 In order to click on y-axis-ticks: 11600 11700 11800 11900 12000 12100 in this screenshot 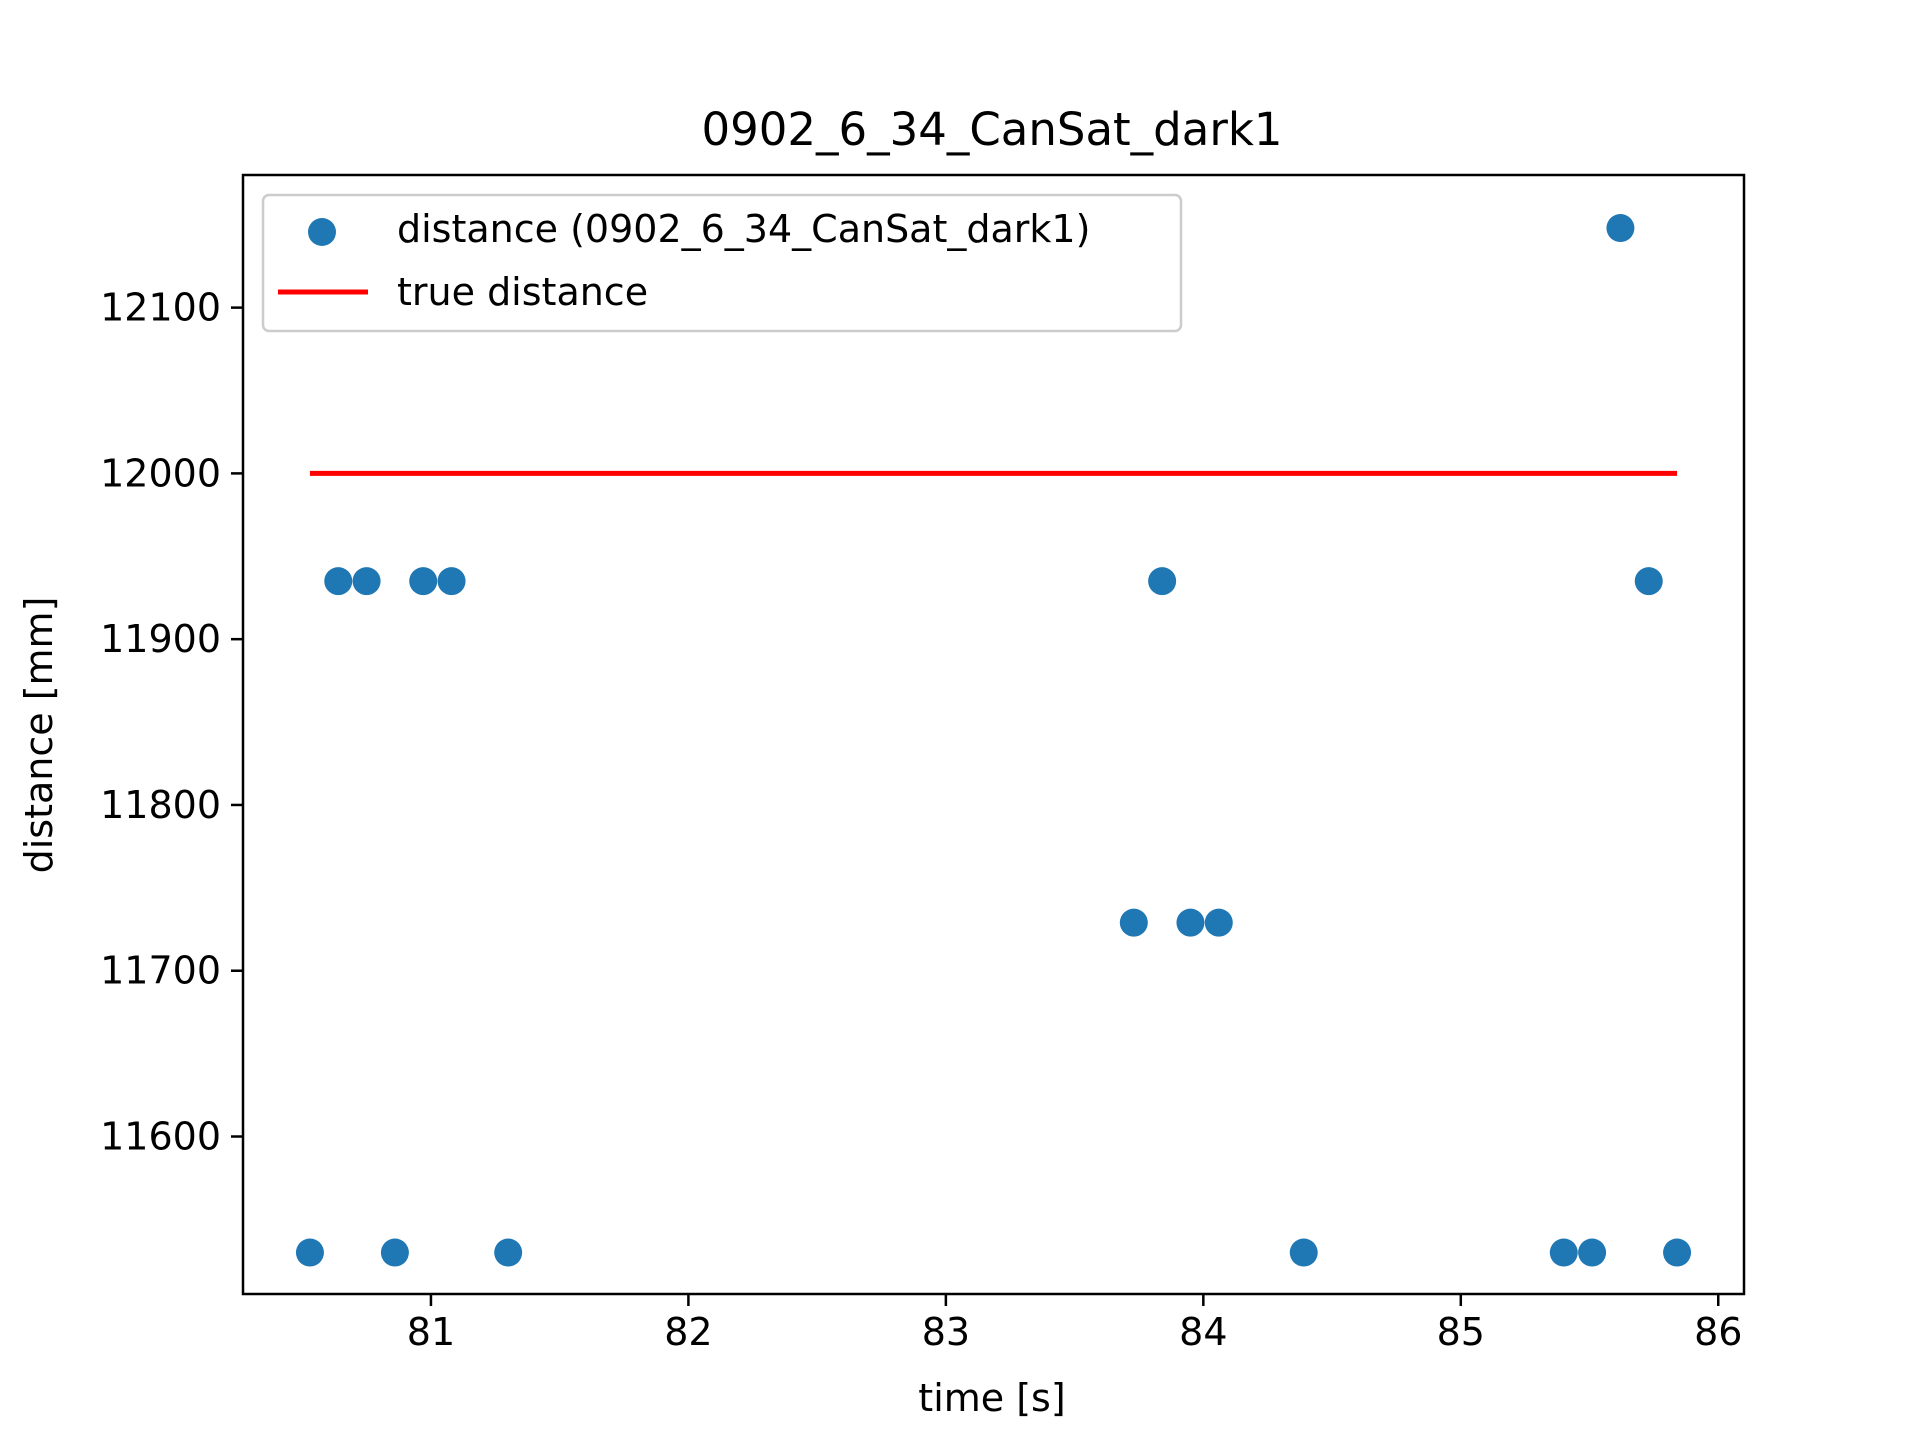, I will do `click(171, 722)`.